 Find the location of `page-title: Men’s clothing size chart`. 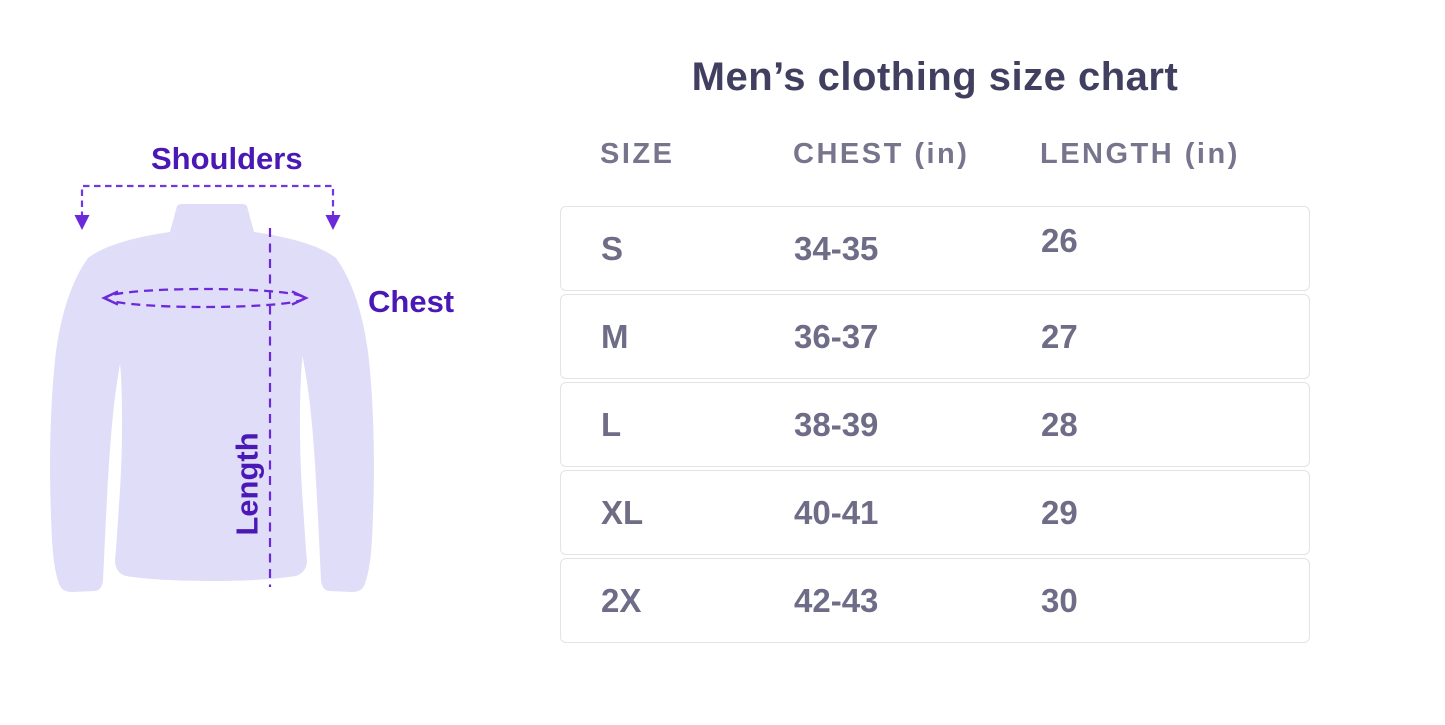

page-title: Men’s clothing size chart is located at coordinates (935, 77).